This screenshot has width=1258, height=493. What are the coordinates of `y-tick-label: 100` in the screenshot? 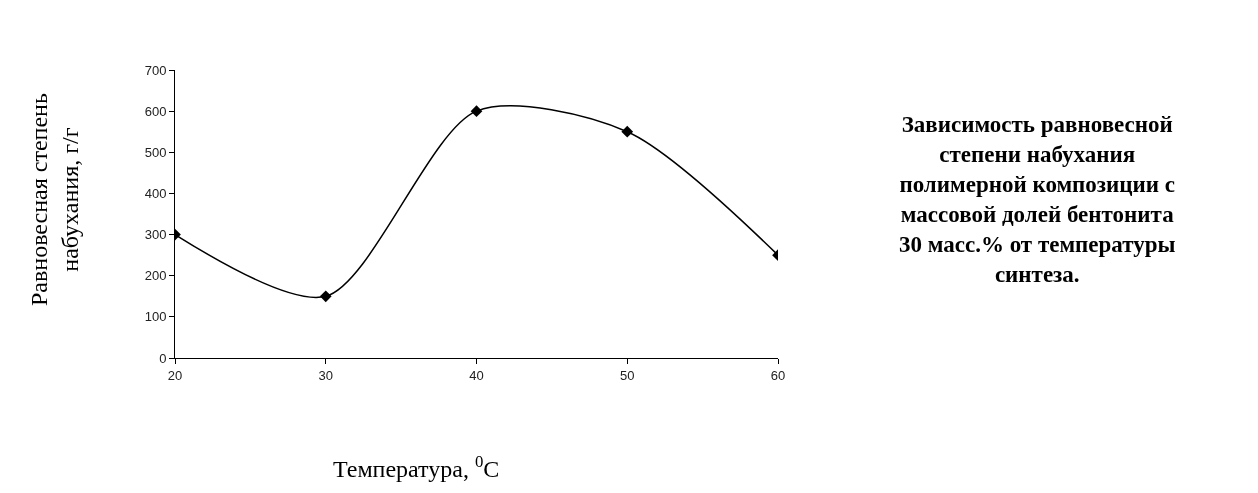 It's located at (155, 317).